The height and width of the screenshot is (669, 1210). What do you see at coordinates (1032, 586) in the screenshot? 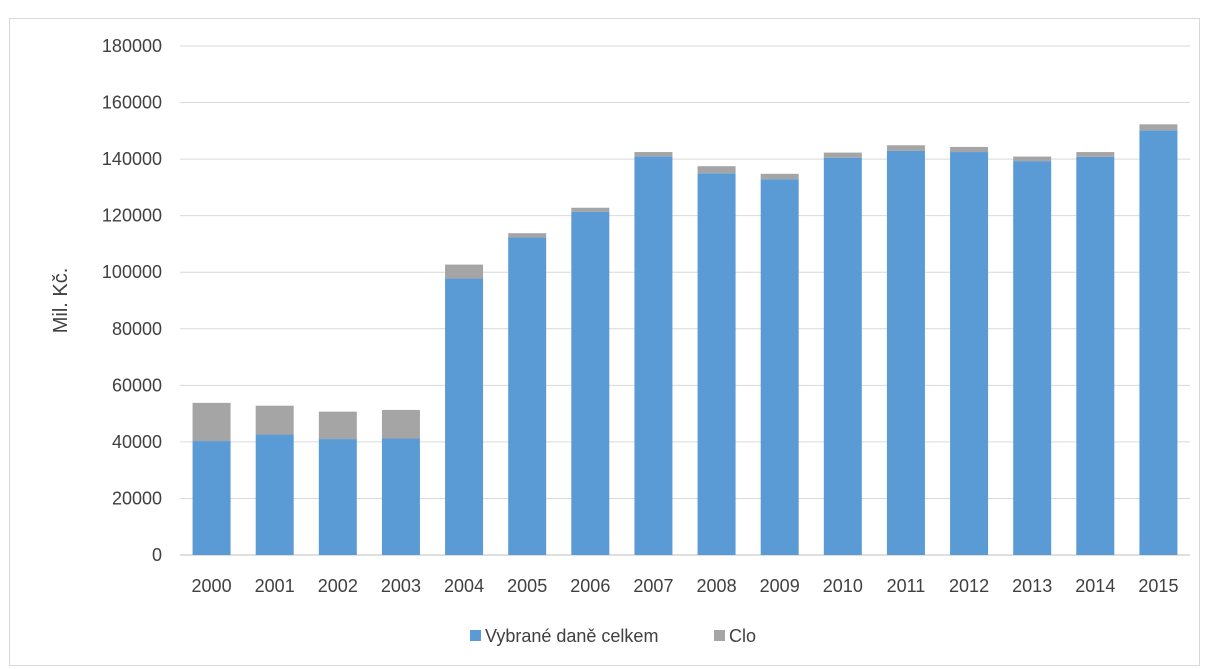
I see `x-tick-label: 2013` at bounding box center [1032, 586].